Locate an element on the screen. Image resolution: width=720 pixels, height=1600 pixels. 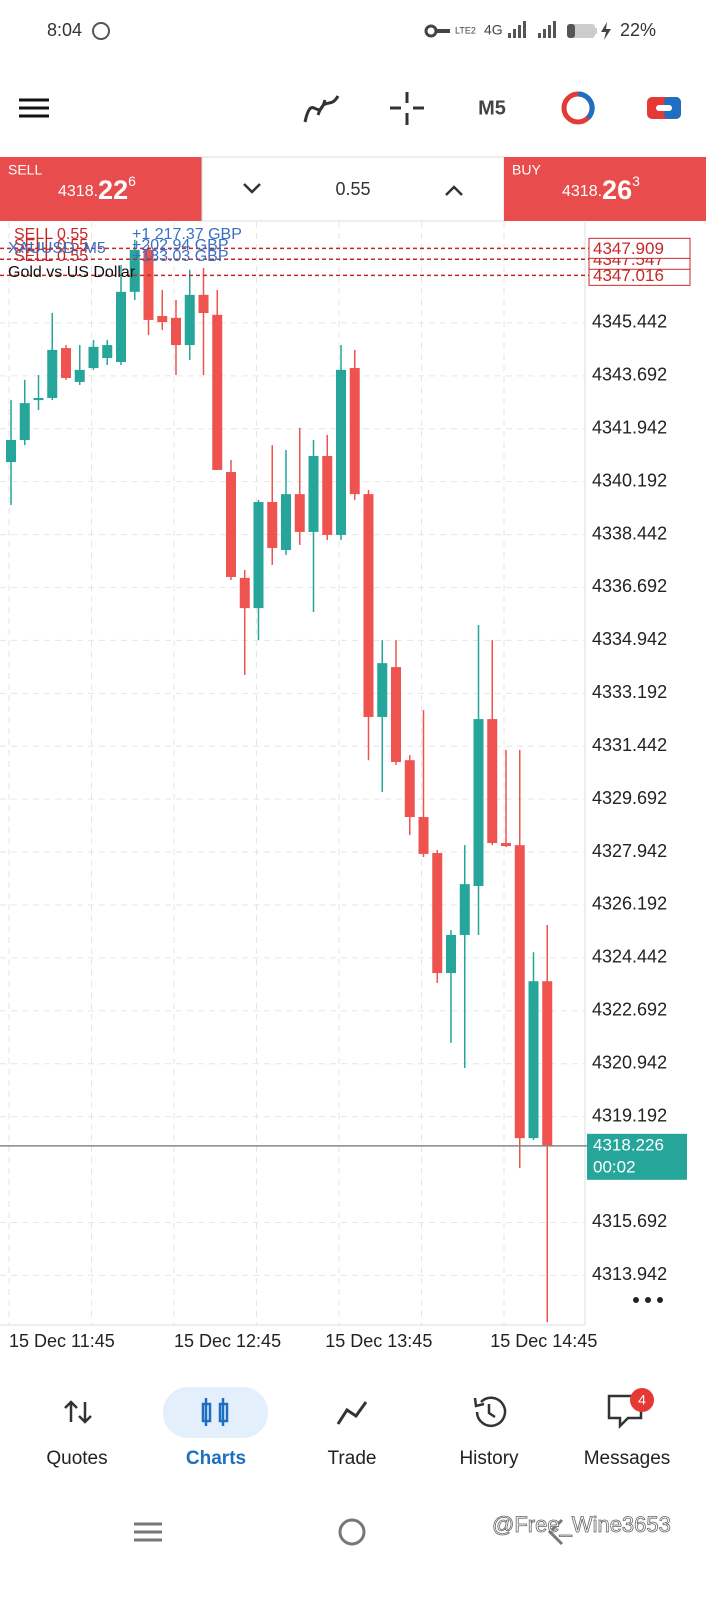
y-tick-label: 4313.942 is located at coordinates (629, 1274).